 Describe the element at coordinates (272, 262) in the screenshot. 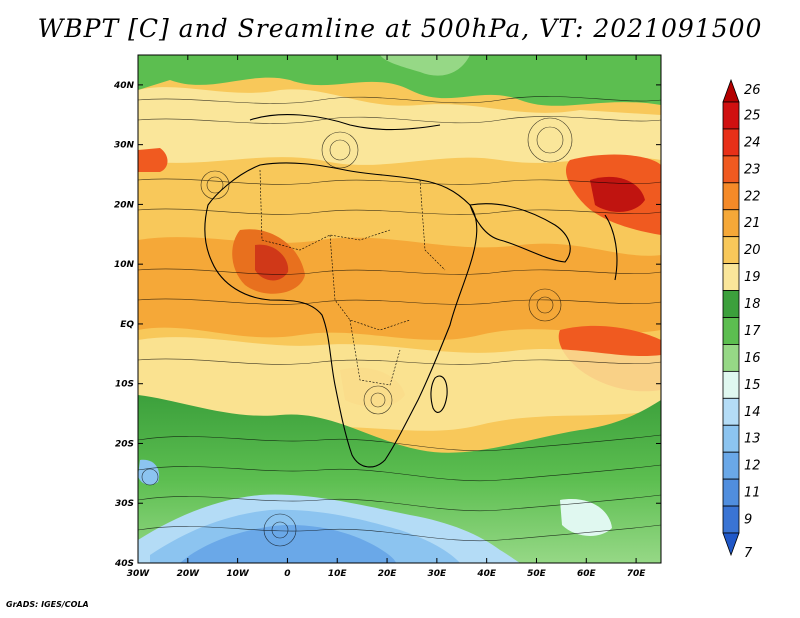

I see `west-africa-hot-core` at that location.